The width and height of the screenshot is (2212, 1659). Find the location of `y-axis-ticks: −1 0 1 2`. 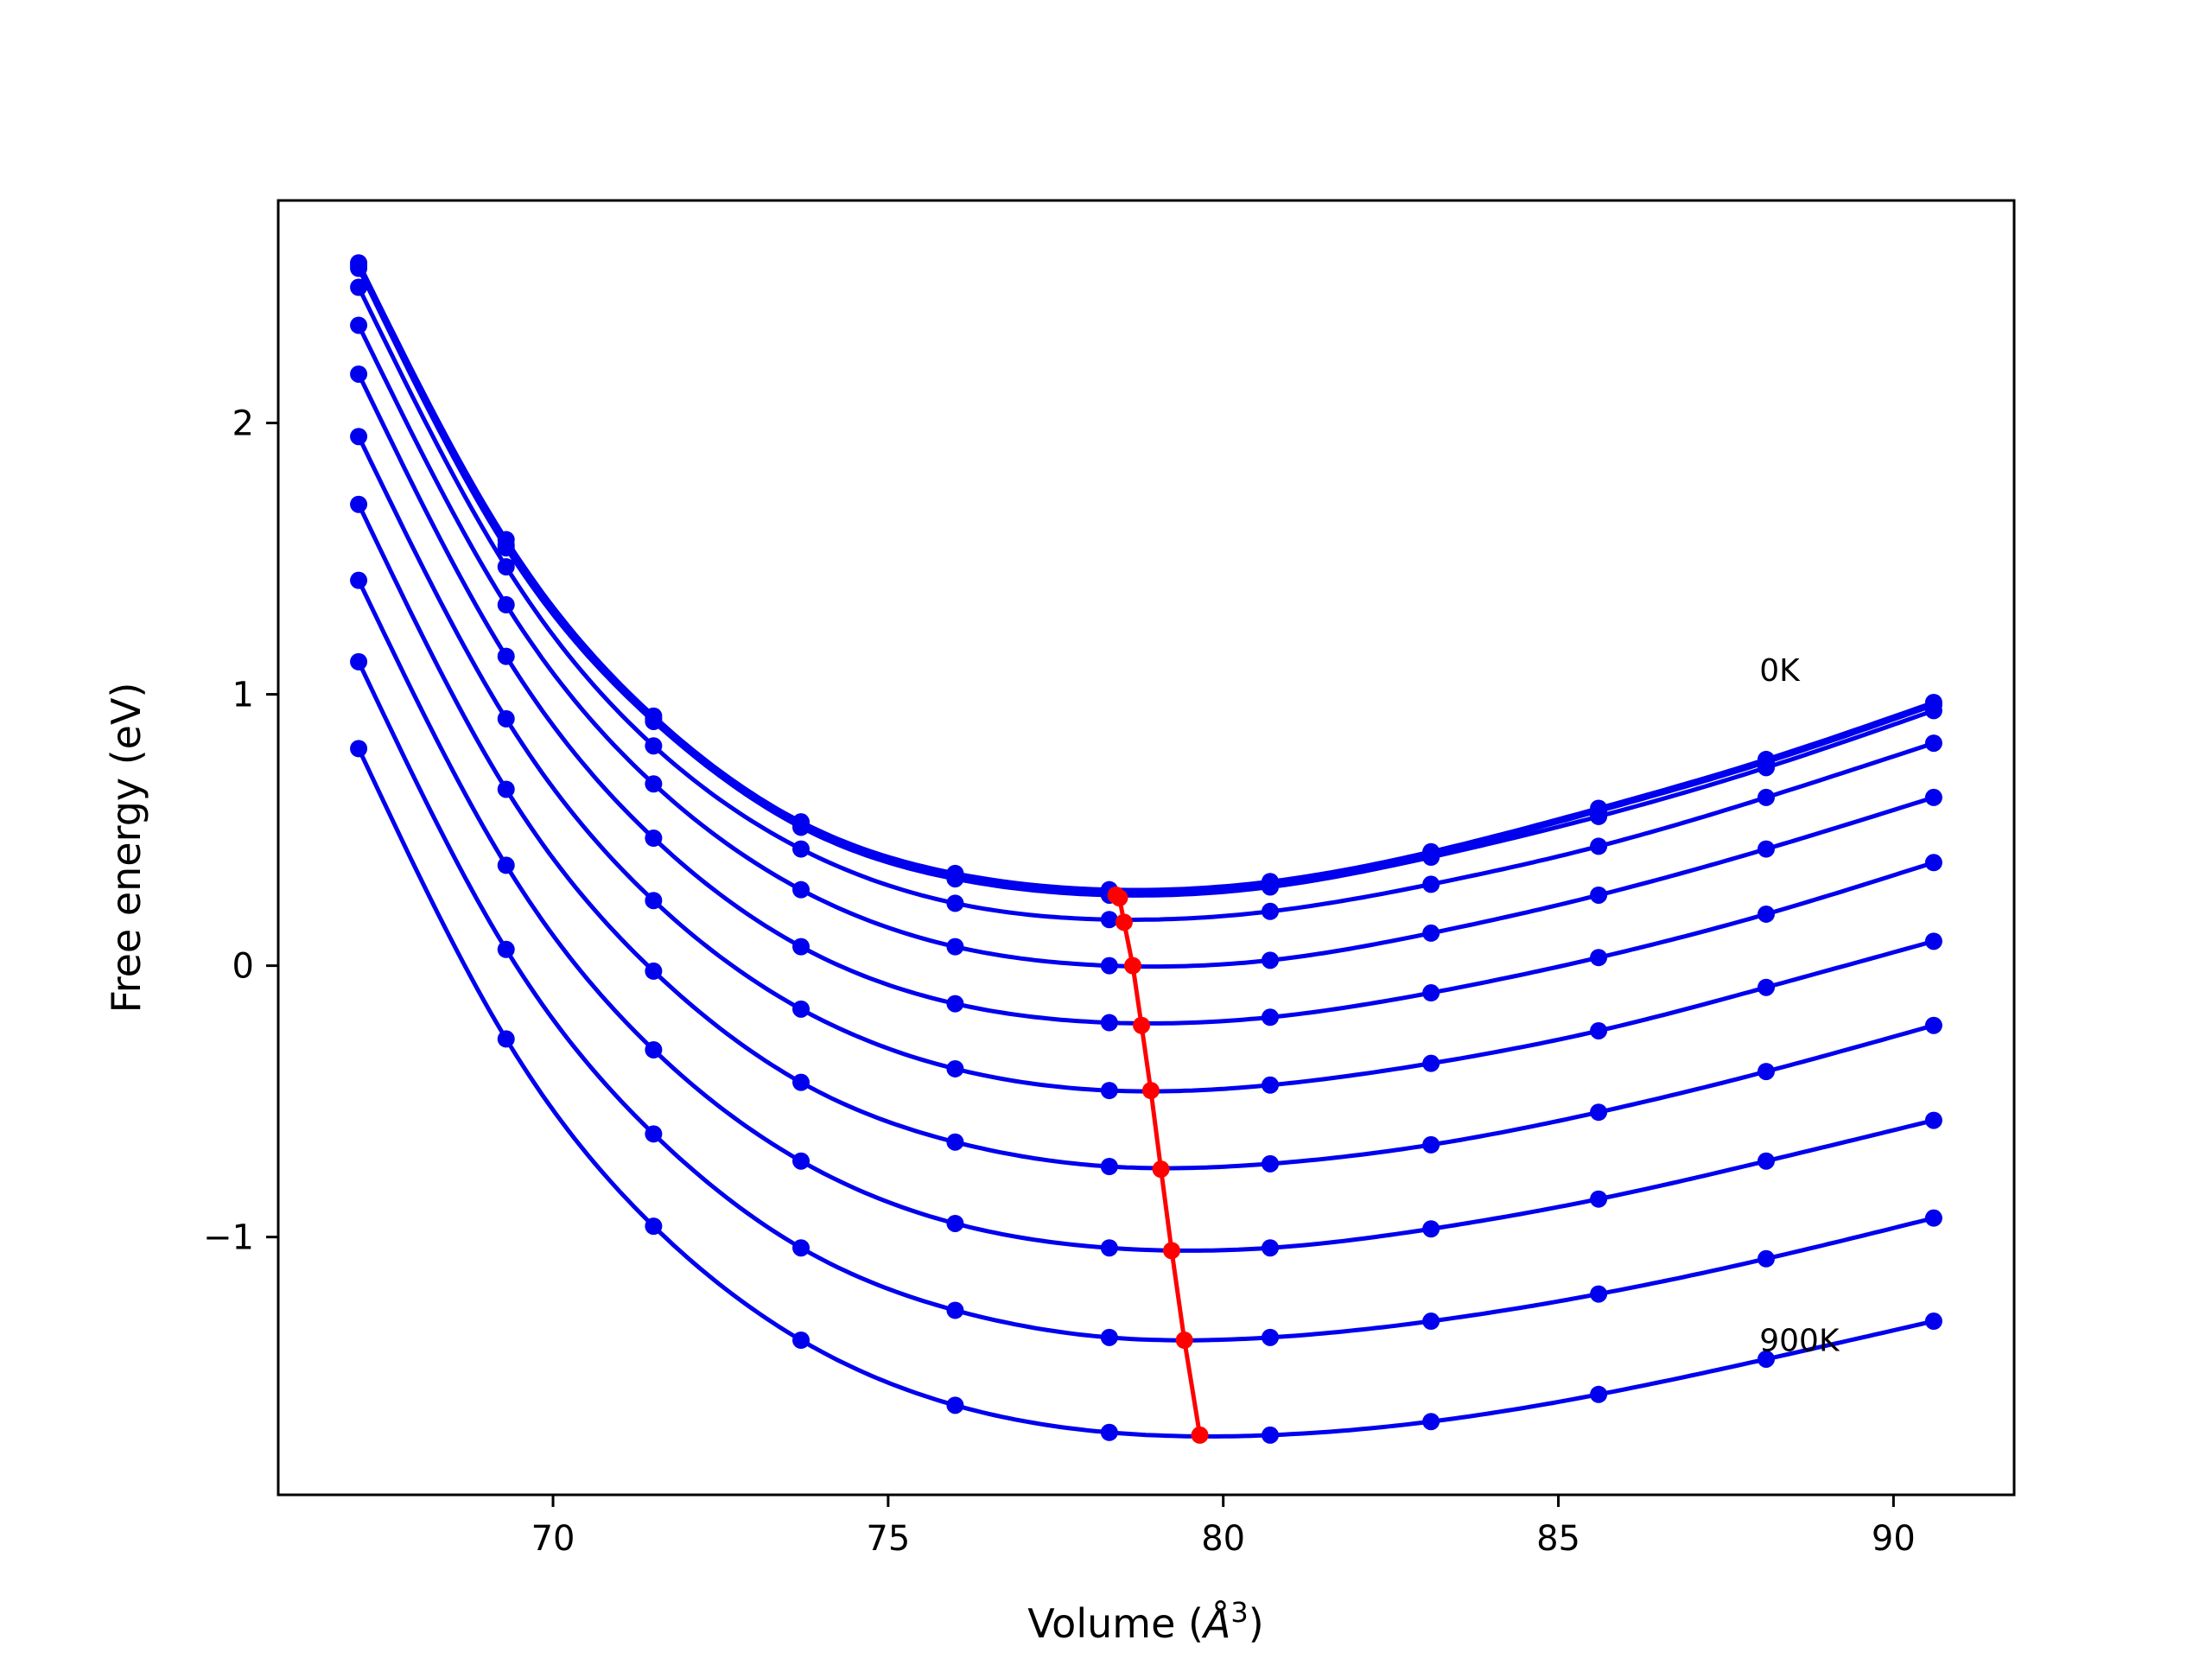

y-axis-ticks: −1 0 1 2 is located at coordinates (240, 831).